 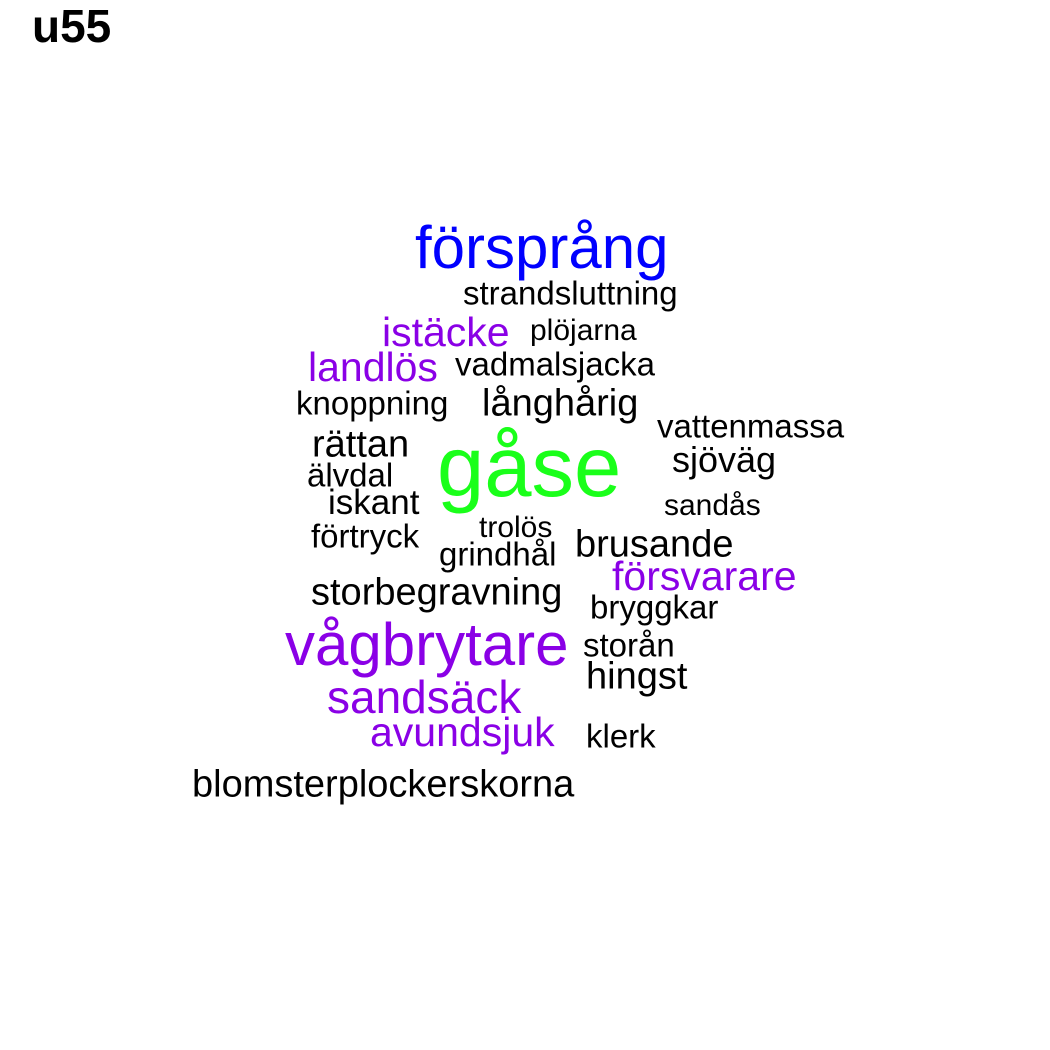 I want to click on word-rattan: rättan, so click(x=361, y=444).